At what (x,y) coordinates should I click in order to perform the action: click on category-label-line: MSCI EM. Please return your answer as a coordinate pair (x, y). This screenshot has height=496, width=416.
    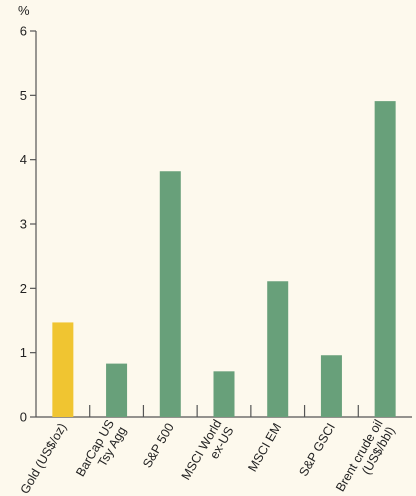
    Looking at the image, I should click on (264, 447).